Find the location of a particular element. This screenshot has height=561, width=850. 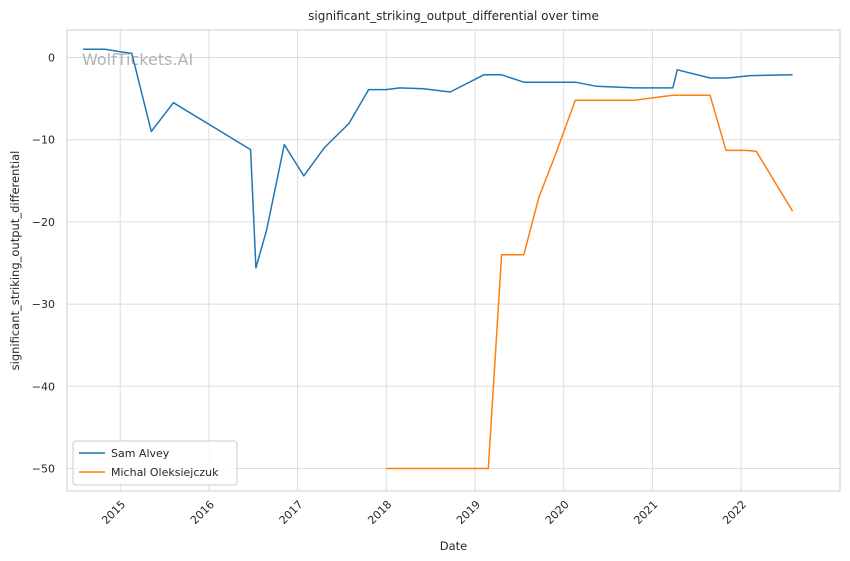

y-tick-label: −10 is located at coordinates (43, 140).